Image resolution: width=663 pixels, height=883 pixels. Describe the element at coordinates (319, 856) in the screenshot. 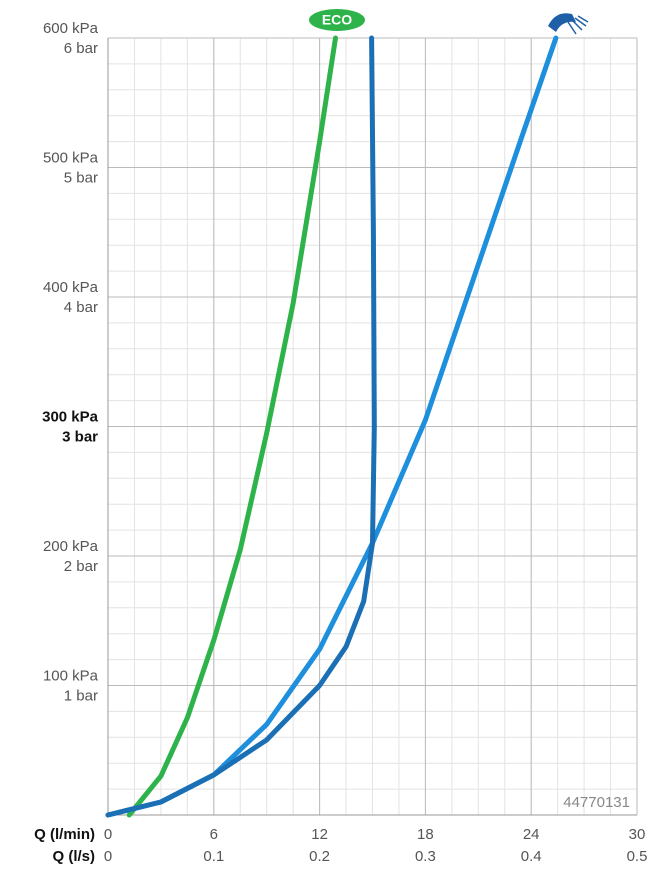

I see `x2-tick-label: 0.2` at that location.